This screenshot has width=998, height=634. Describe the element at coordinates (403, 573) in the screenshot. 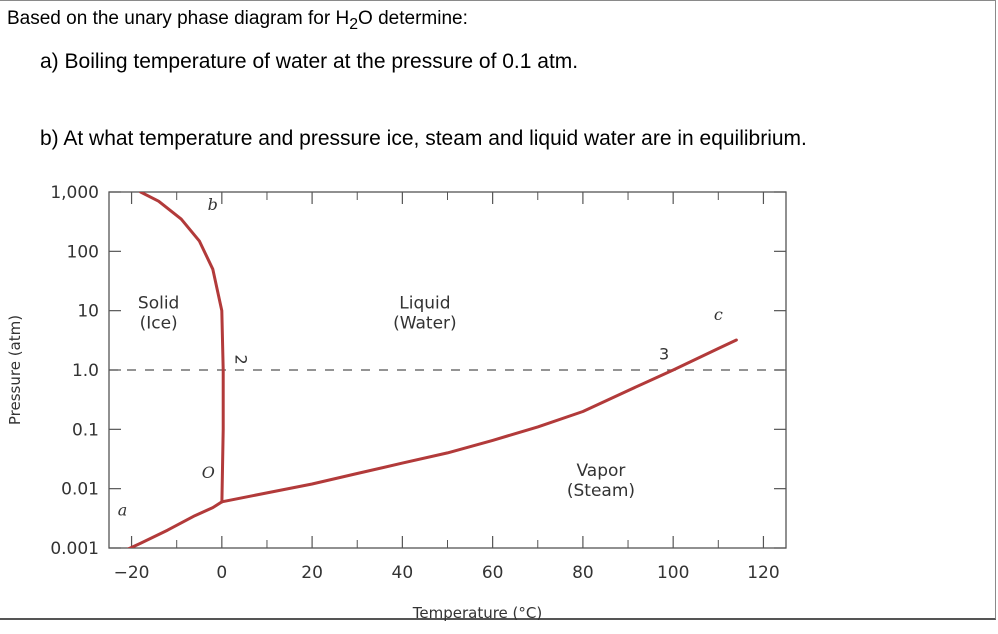

I see `x-tick-label: 40` at that location.